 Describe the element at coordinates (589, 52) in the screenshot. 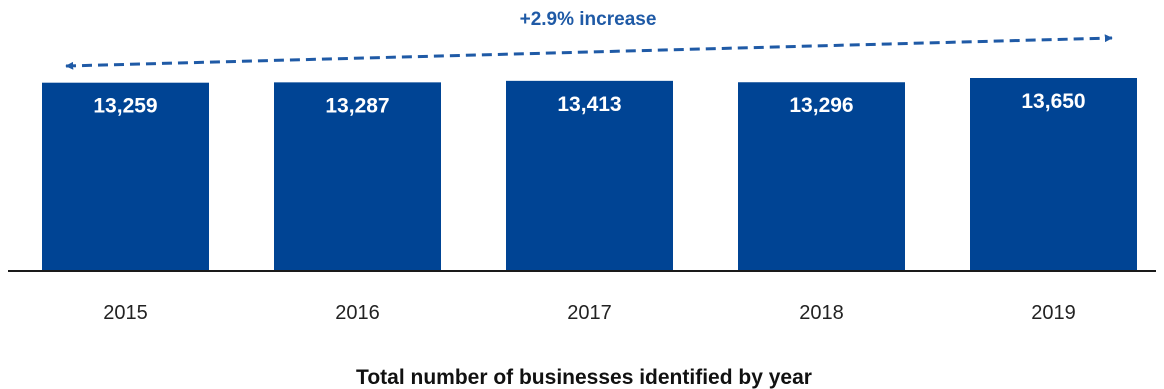

I see `increase-arrow` at that location.